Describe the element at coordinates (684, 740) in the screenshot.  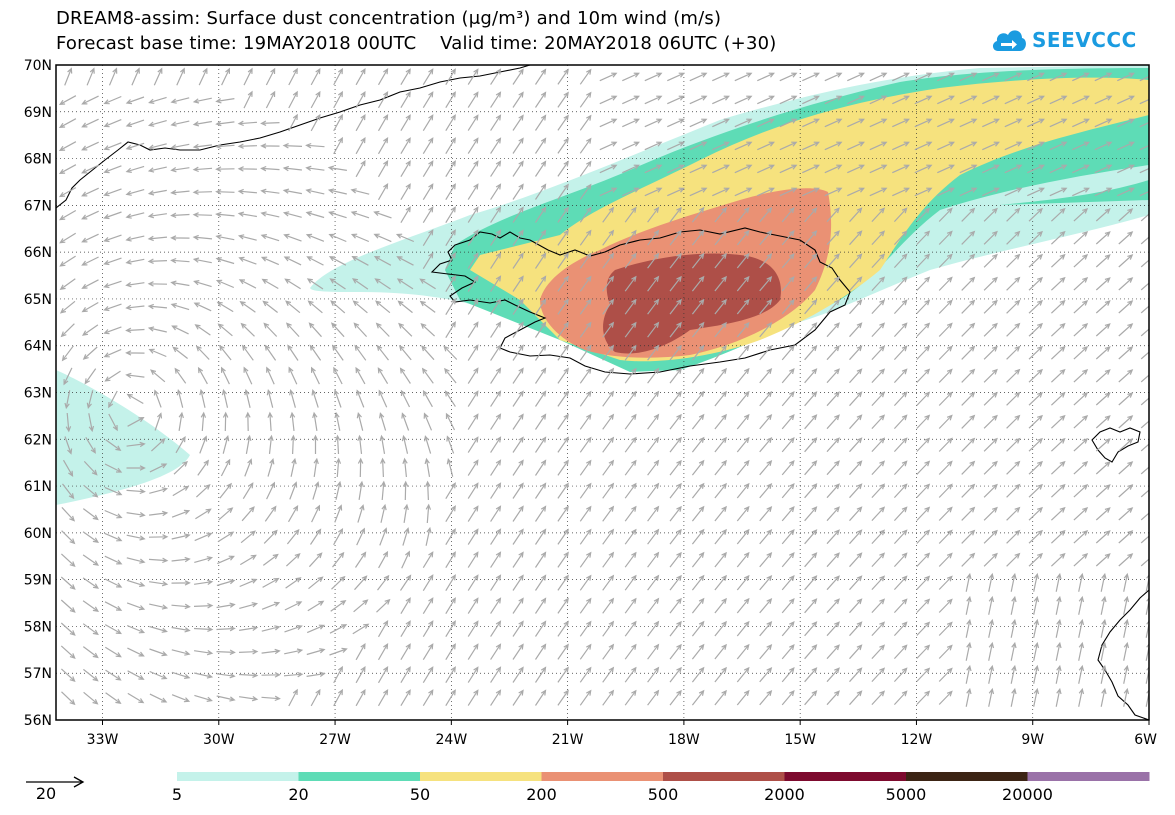
I see `longitude-label: 18W` at that location.